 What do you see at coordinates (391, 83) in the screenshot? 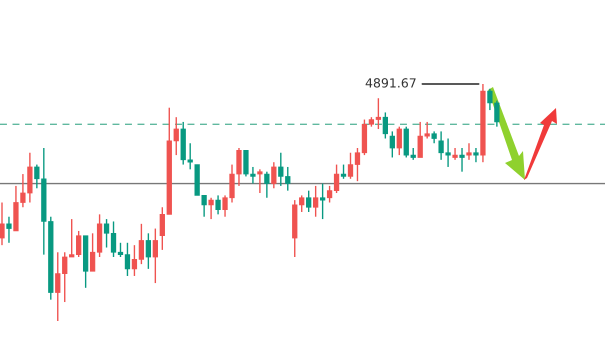
I see `annotation: 4891.67` at bounding box center [391, 83].